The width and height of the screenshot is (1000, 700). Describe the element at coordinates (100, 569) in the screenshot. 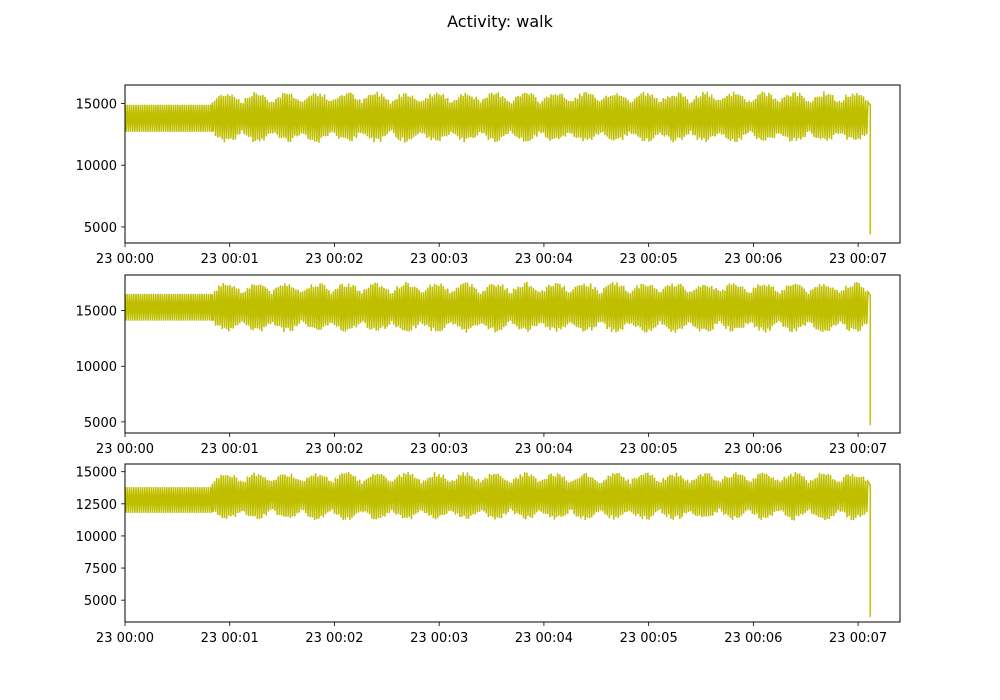

I see `y-tick-label: 7500` at that location.